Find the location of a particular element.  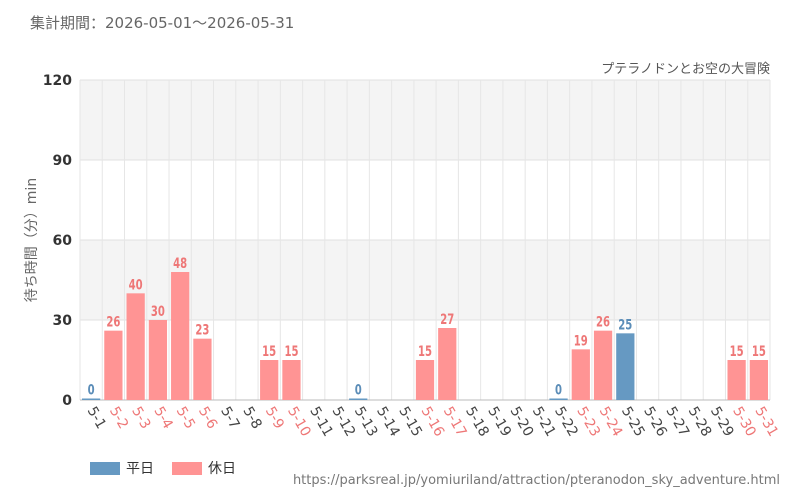

x-tick-label: 5-7 is located at coordinates (229, 418).